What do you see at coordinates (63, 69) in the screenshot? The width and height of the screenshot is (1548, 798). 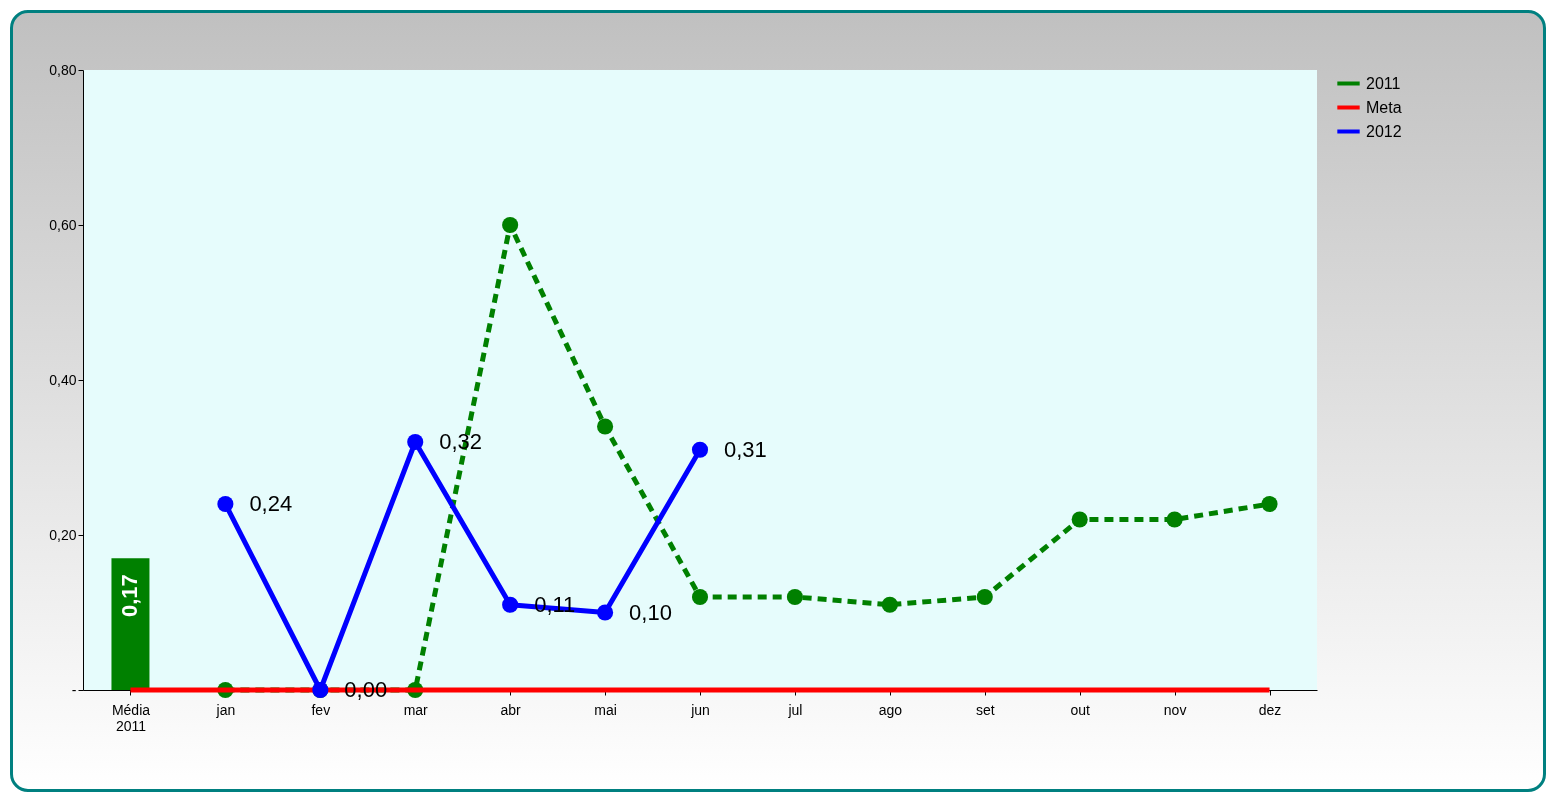 I see `y-tick-label: 0,80` at bounding box center [63, 69].